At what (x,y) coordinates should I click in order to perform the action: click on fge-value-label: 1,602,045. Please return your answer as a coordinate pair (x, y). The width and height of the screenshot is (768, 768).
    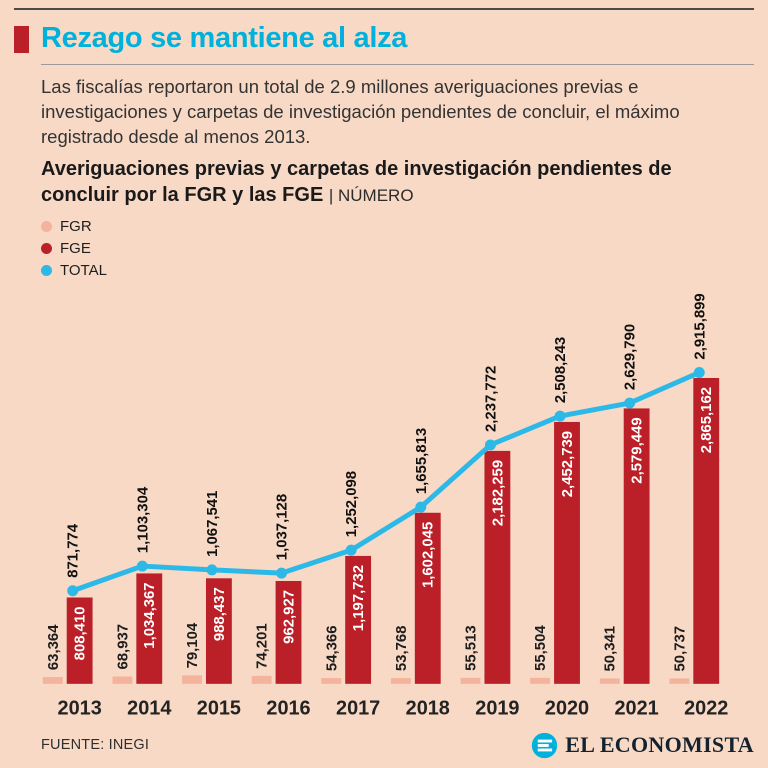
    Looking at the image, I should click on (429, 555).